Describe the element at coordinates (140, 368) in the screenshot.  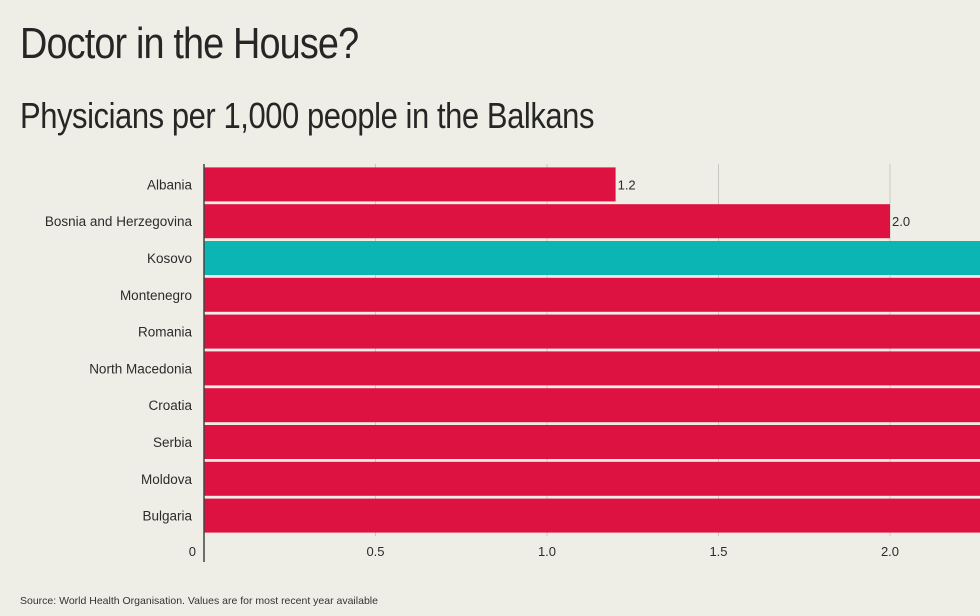
I see `category-label: North Macedonia` at that location.